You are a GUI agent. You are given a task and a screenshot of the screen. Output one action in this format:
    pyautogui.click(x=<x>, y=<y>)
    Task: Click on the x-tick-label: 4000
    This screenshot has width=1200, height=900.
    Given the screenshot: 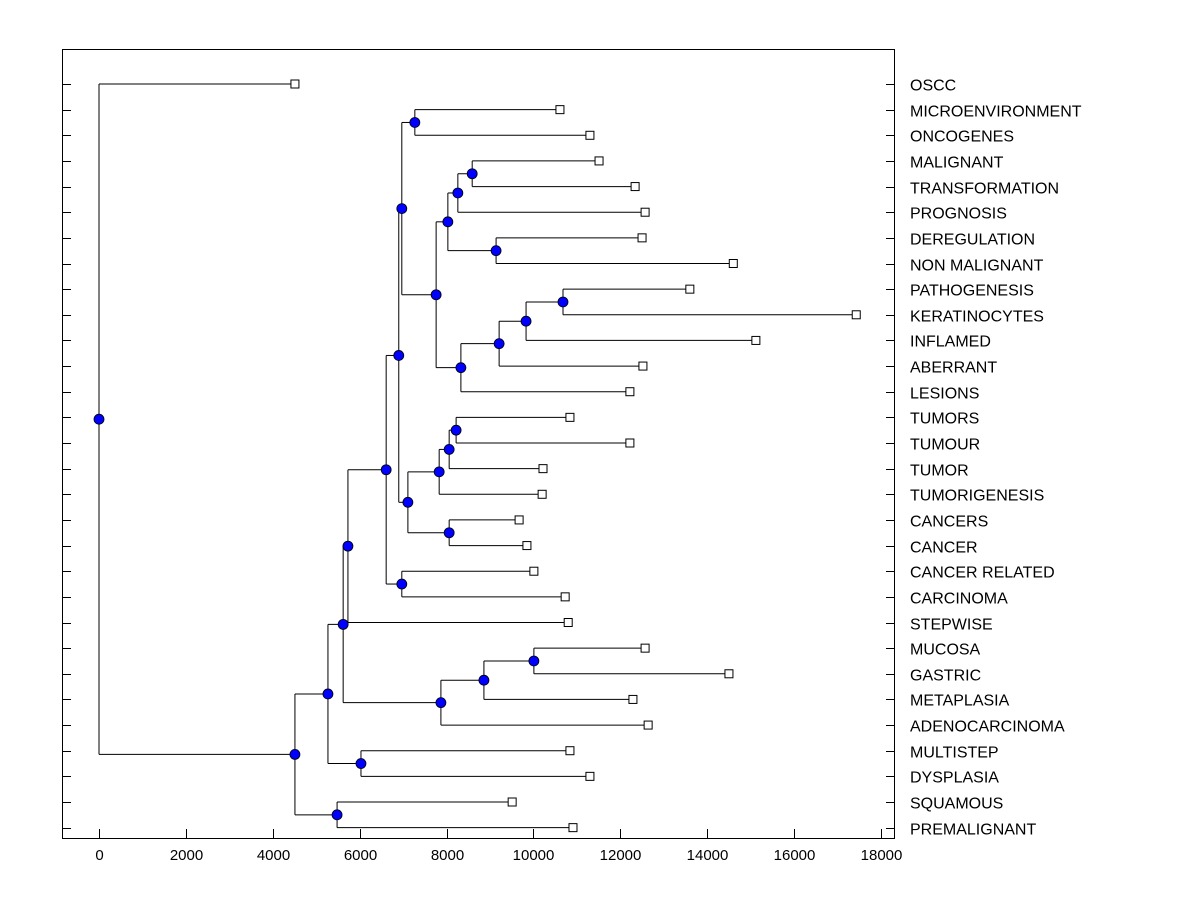 What is the action you would take?
    pyautogui.click(x=273, y=855)
    